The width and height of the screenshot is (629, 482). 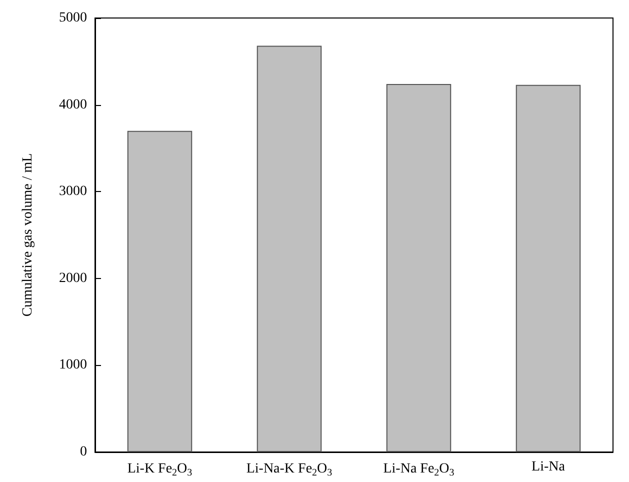 I want to click on y-tick-label: 5000, so click(x=73, y=18).